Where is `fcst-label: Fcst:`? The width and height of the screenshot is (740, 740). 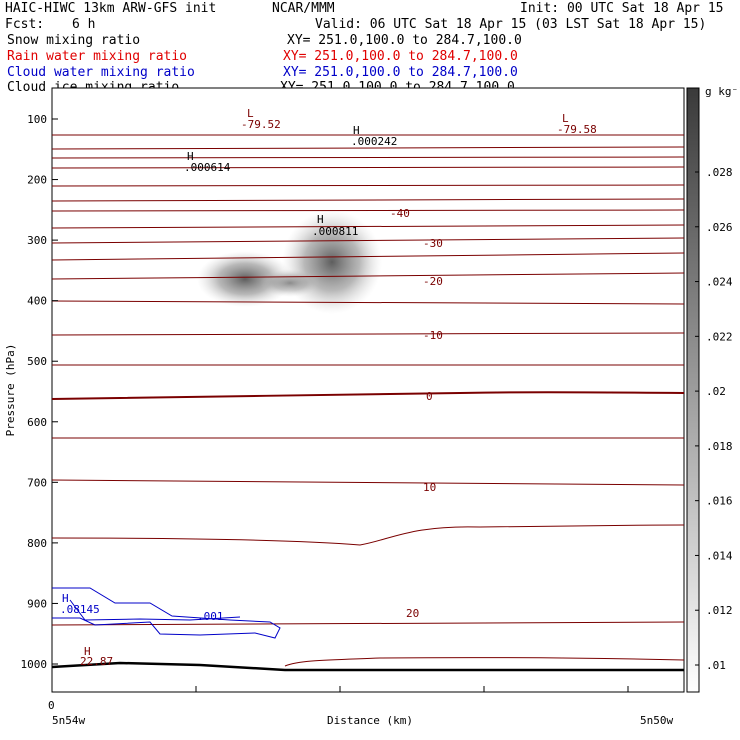 fcst-label: Fcst: is located at coordinates (25, 24).